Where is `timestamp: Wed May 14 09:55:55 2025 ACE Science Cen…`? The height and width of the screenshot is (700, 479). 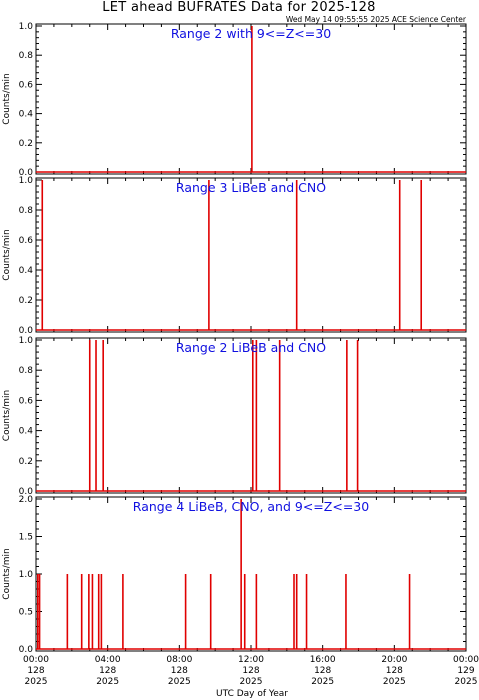 timestamp: Wed May 14 09:55:55 2025 ACE Science Cen… is located at coordinates (376, 19).